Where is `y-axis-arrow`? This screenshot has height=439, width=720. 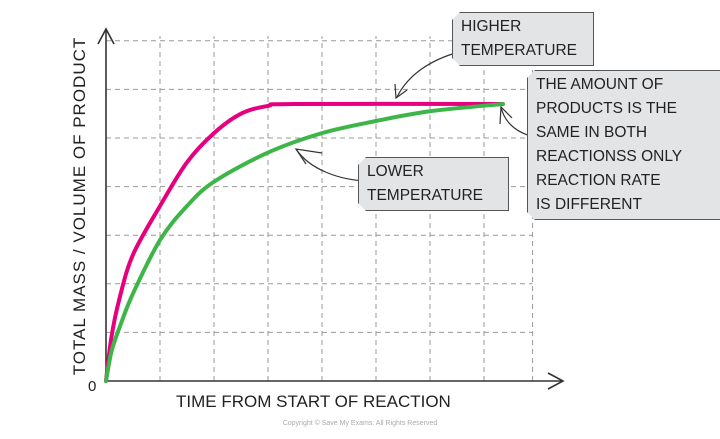 y-axis-arrow is located at coordinates (106, 36).